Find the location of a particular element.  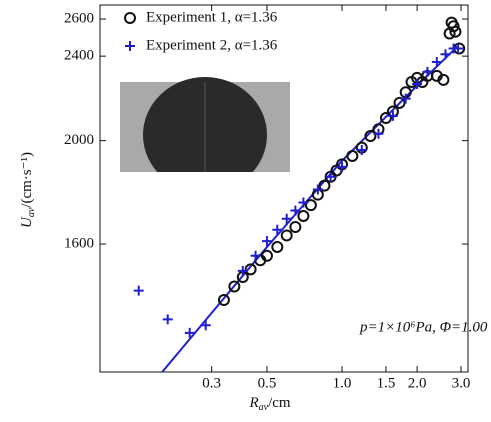

x-tick-label: 3.0 is located at coordinates (461, 383).